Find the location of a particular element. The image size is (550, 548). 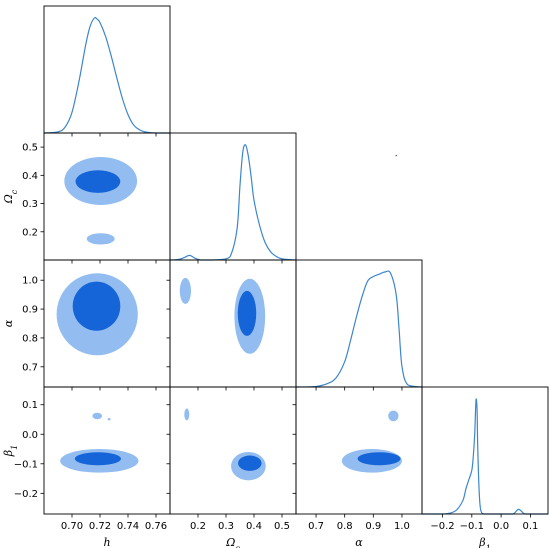

x-tick-label-beta_1-1: −0.1 is located at coordinates (472, 526).